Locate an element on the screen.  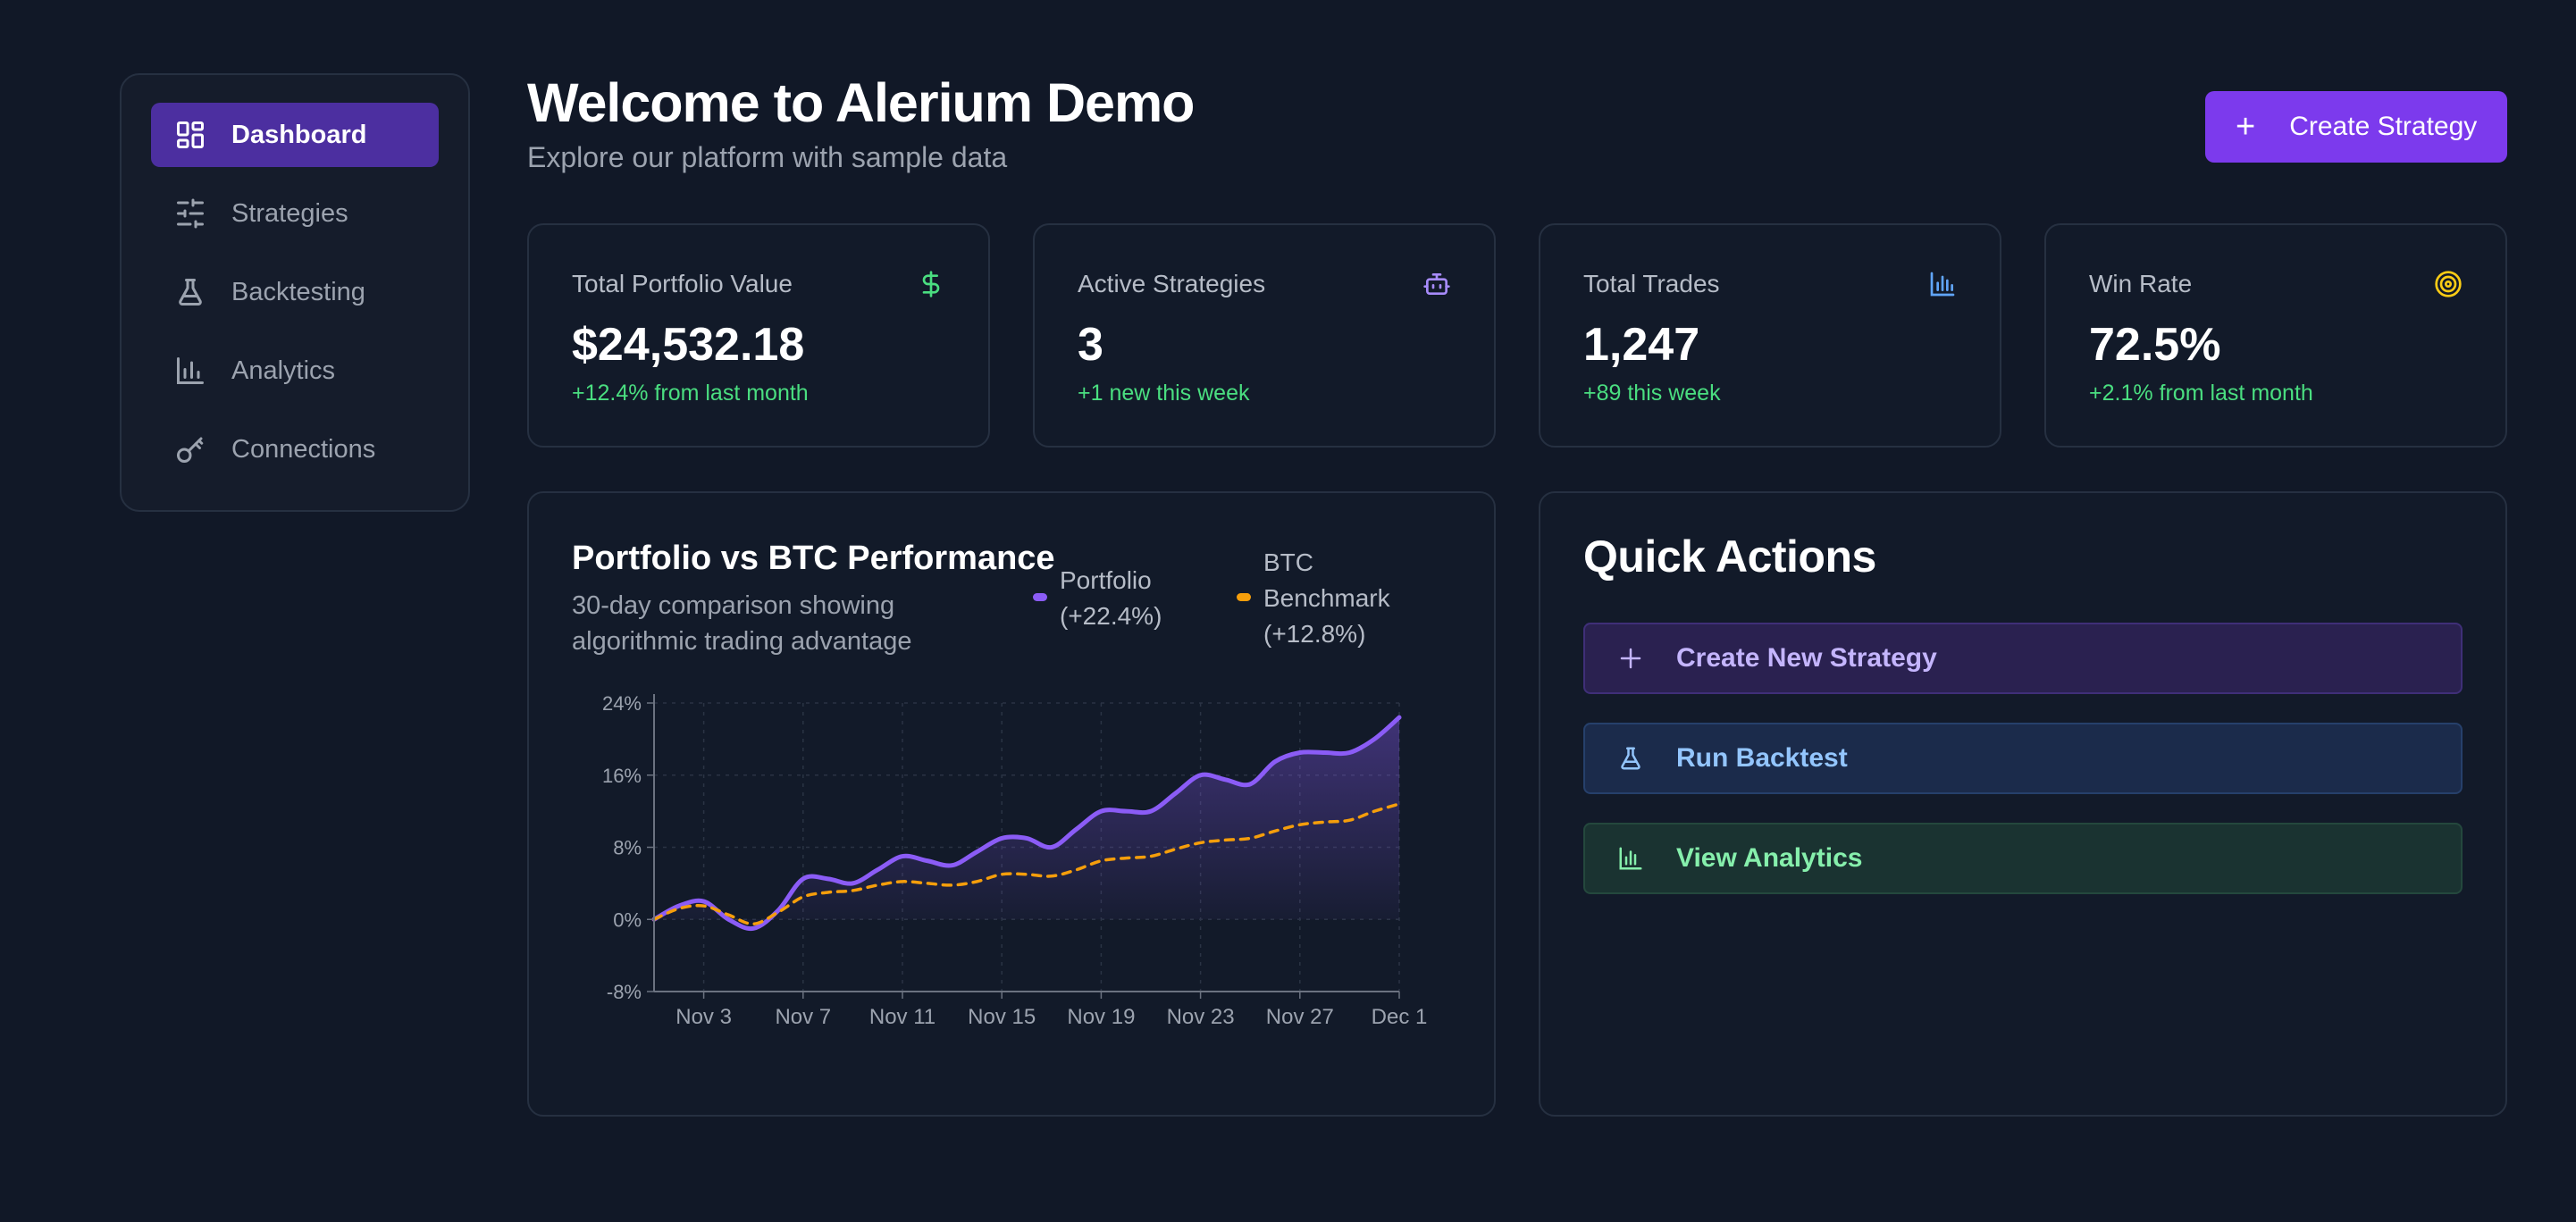
legend-swatch-portfolio is located at coordinates (1040, 597).